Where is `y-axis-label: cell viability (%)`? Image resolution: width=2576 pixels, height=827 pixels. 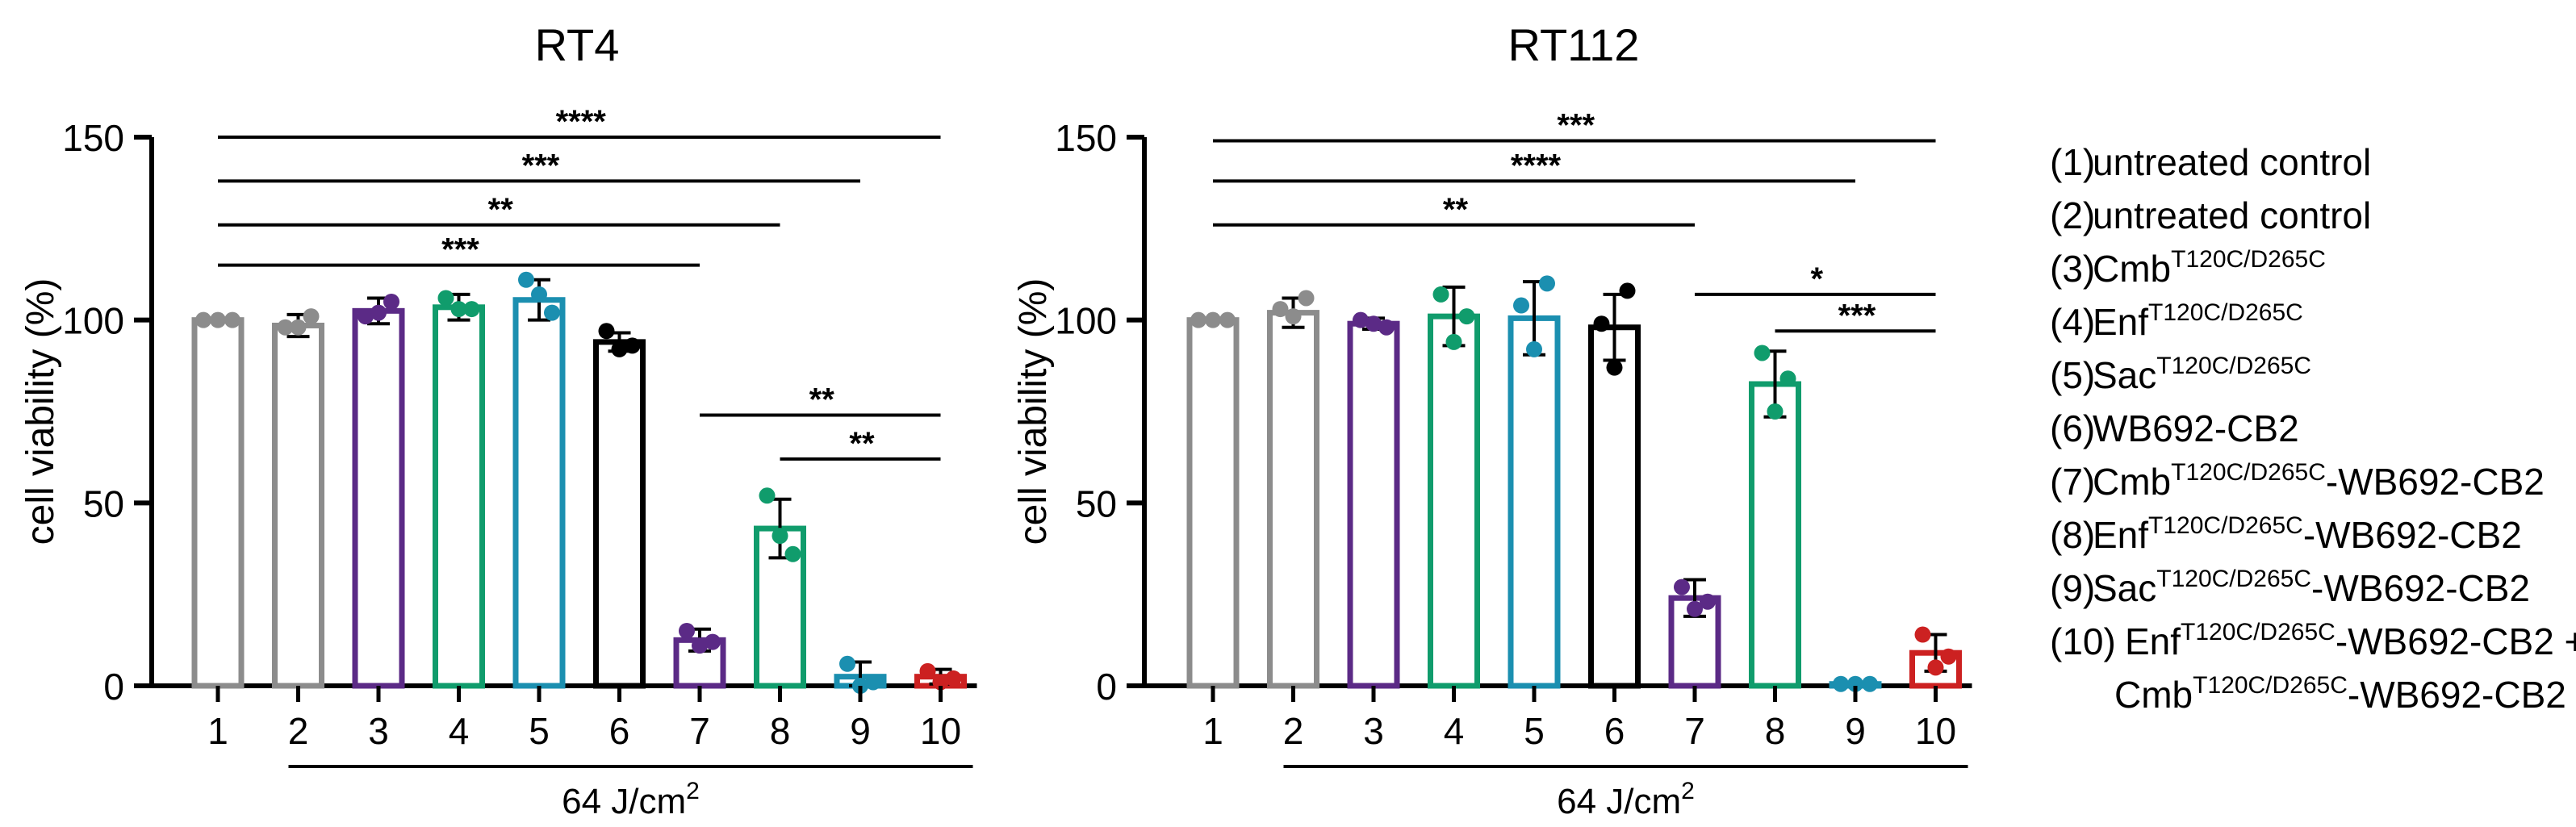 y-axis-label: cell viability (%) is located at coordinates (40, 411).